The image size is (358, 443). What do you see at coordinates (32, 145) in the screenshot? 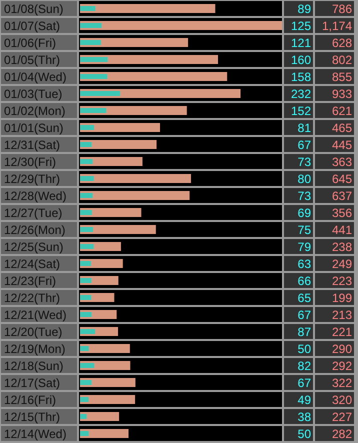
I see `y-tick-label: 12/31(Sat)` at bounding box center [32, 145].